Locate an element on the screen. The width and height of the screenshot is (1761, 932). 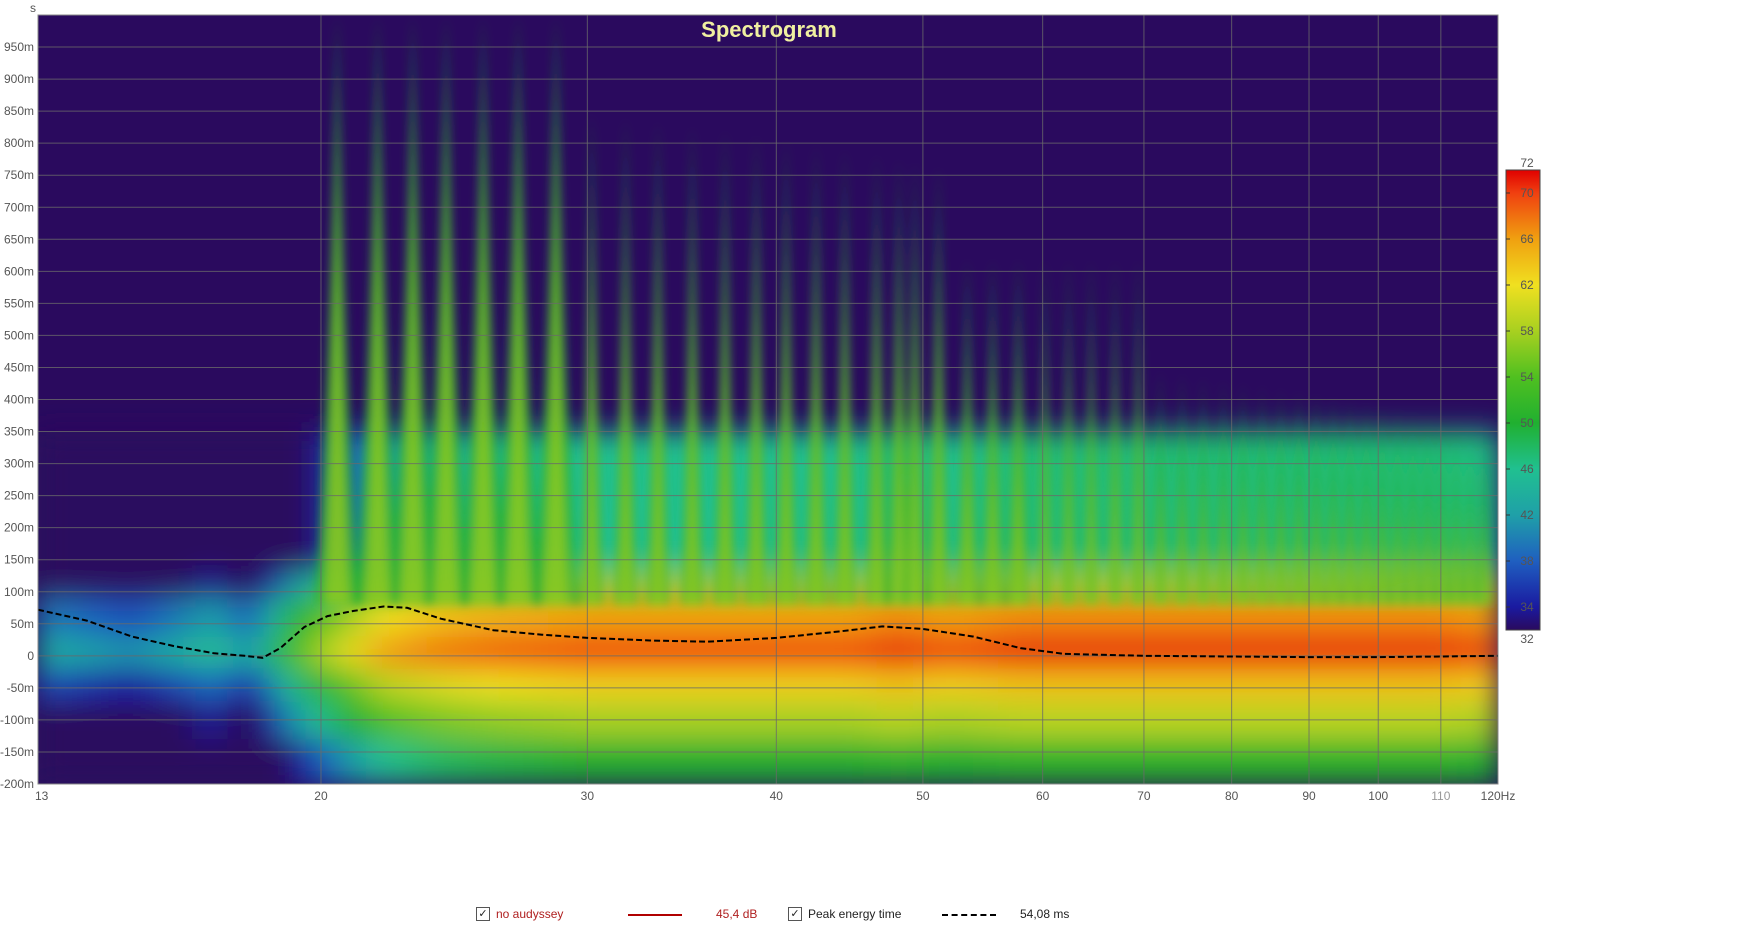
y-tick-label: -100m is located at coordinates (17, 720).